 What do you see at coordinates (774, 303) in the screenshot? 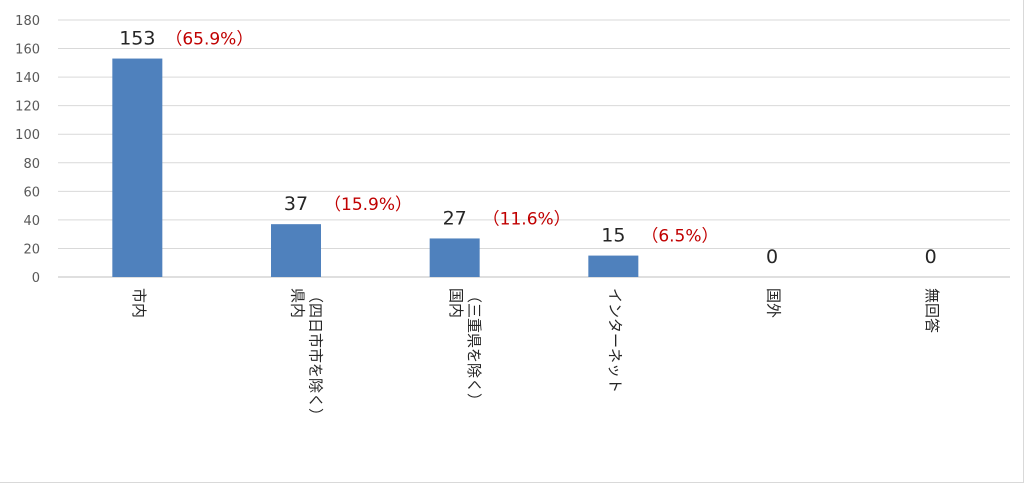
I see `category-label: 国外` at bounding box center [774, 303].